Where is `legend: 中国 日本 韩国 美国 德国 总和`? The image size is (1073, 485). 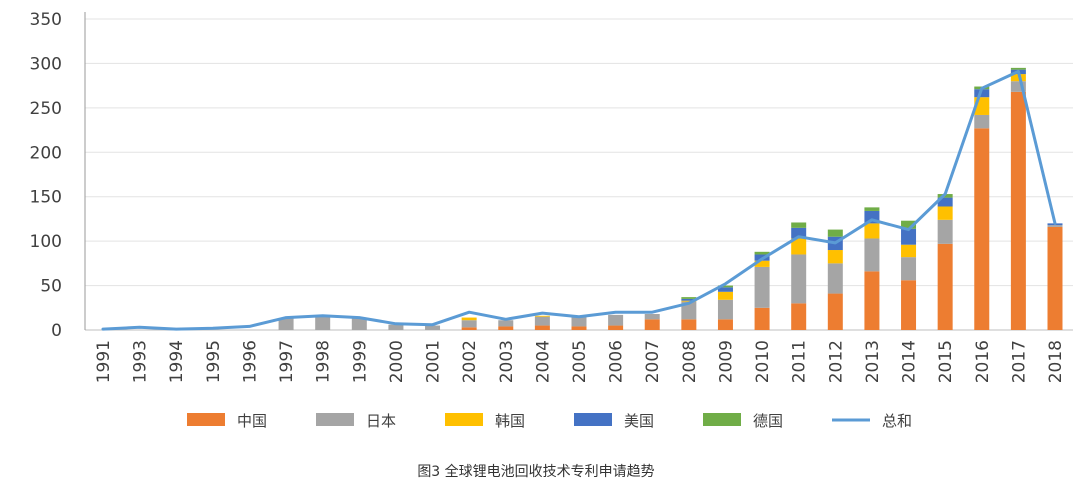 legend: 中国 日本 韩国 美国 德国 总和 is located at coordinates (549, 421).